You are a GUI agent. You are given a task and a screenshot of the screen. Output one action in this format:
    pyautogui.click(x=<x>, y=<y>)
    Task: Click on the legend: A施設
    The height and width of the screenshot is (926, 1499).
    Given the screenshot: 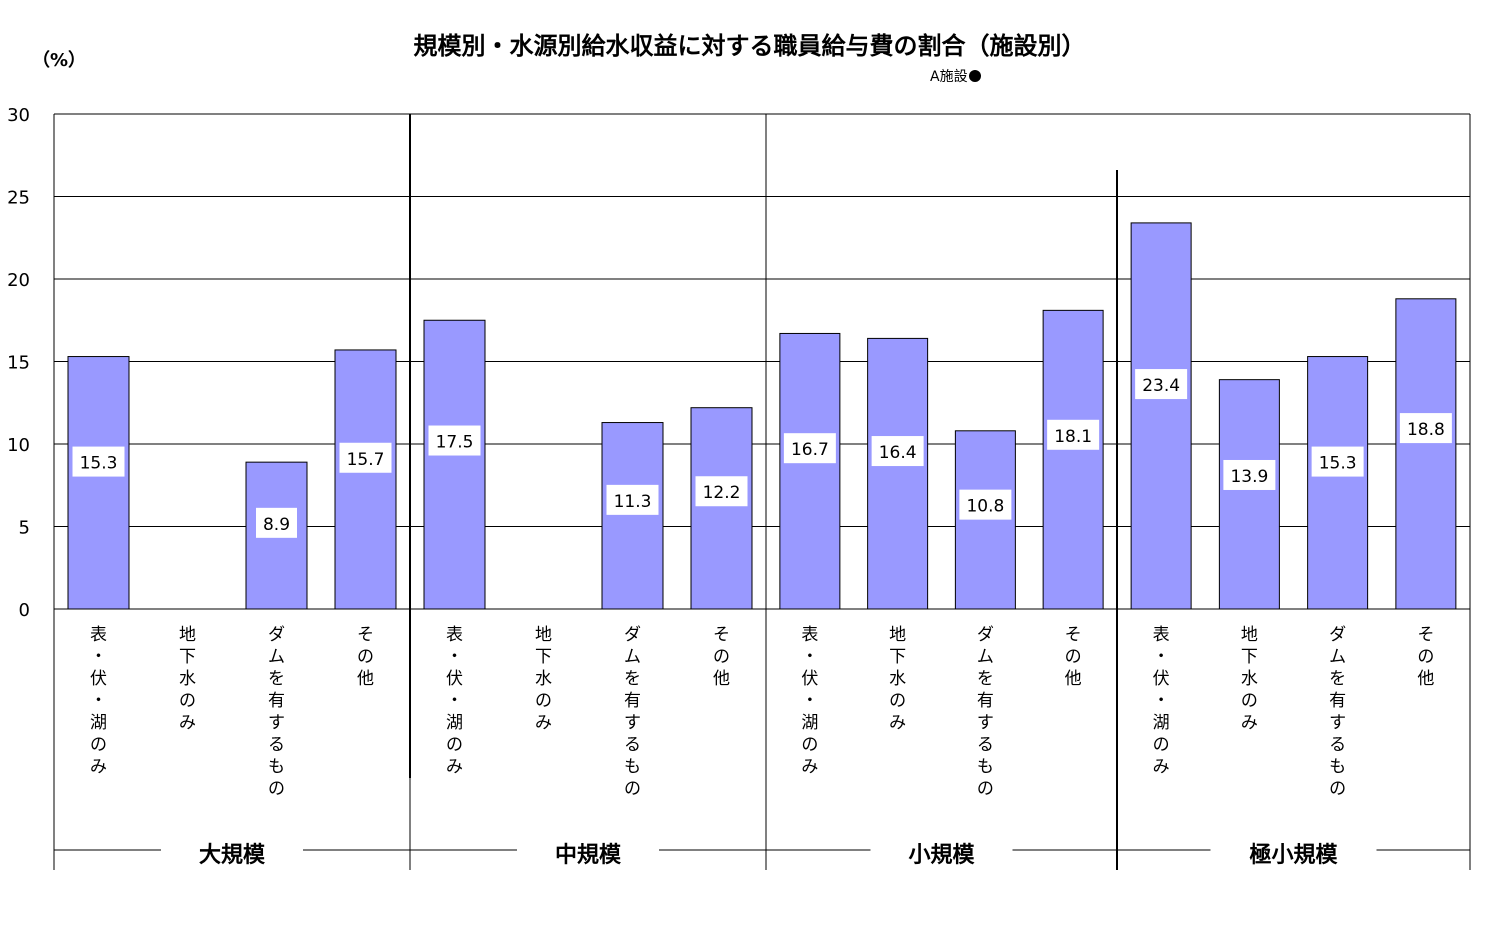 What is the action you would take?
    pyautogui.click(x=955, y=76)
    